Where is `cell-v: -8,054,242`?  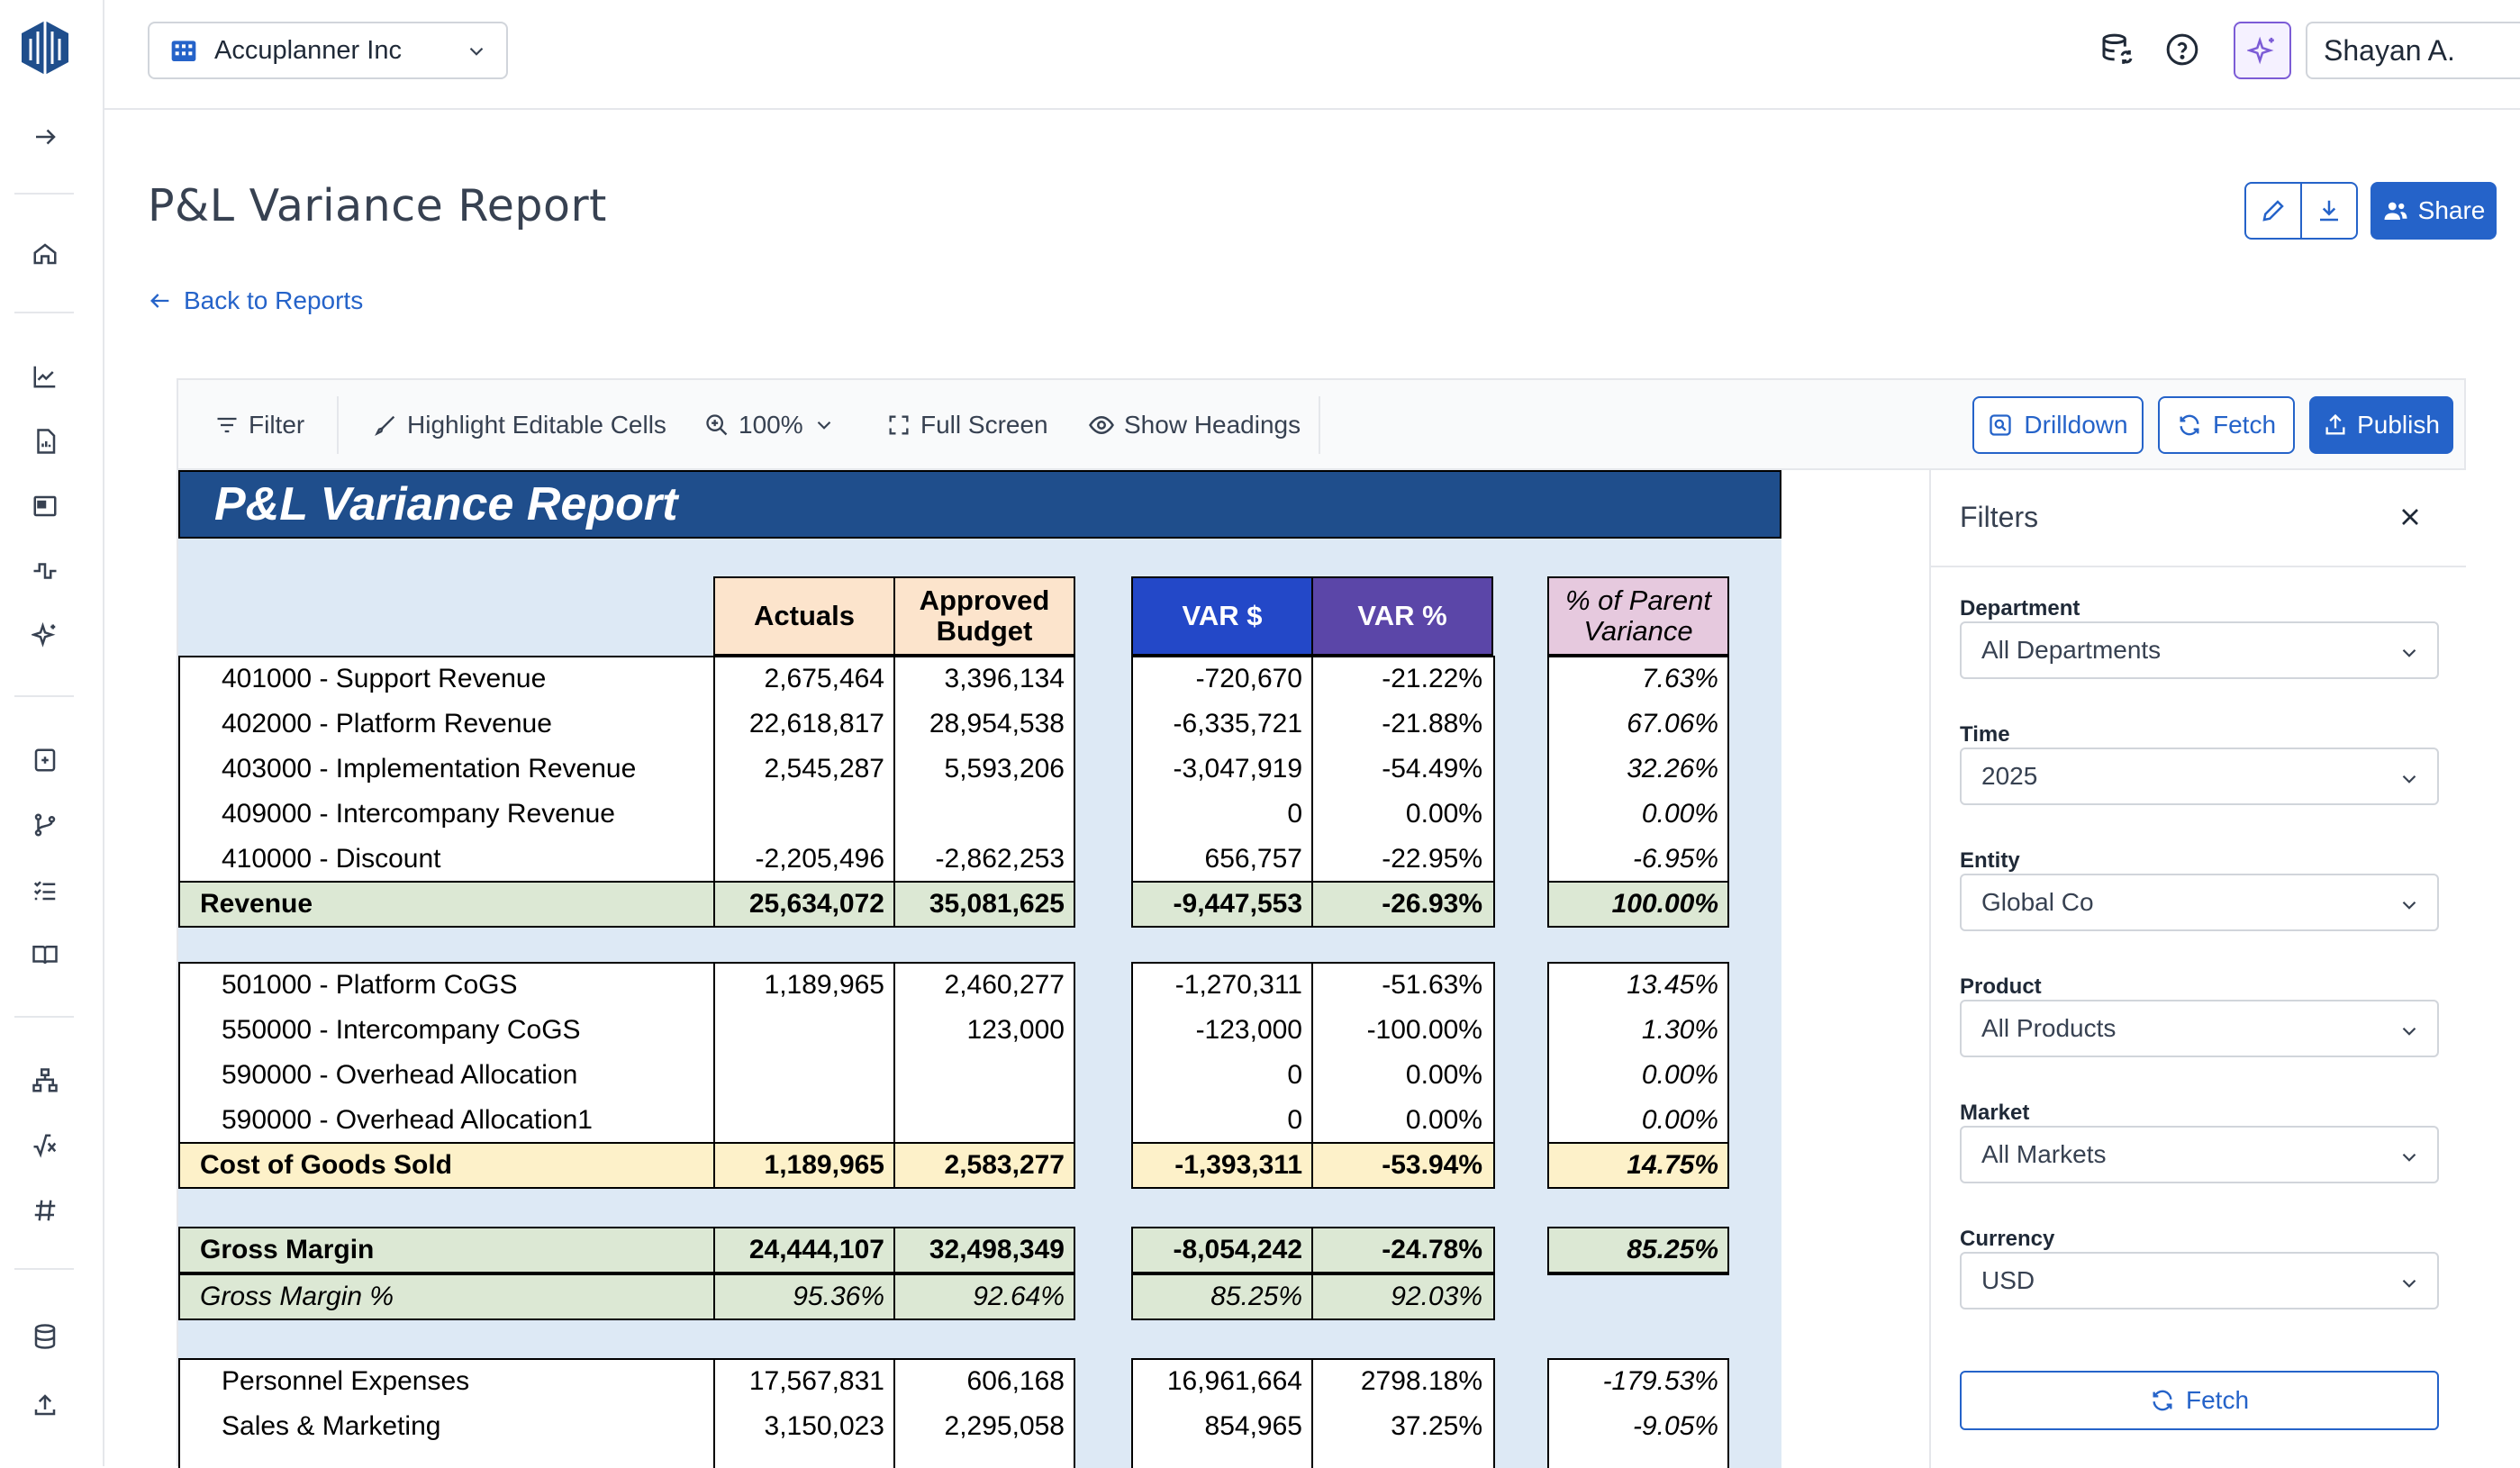
cell-v: -8,054,242 is located at coordinates (1237, 1249).